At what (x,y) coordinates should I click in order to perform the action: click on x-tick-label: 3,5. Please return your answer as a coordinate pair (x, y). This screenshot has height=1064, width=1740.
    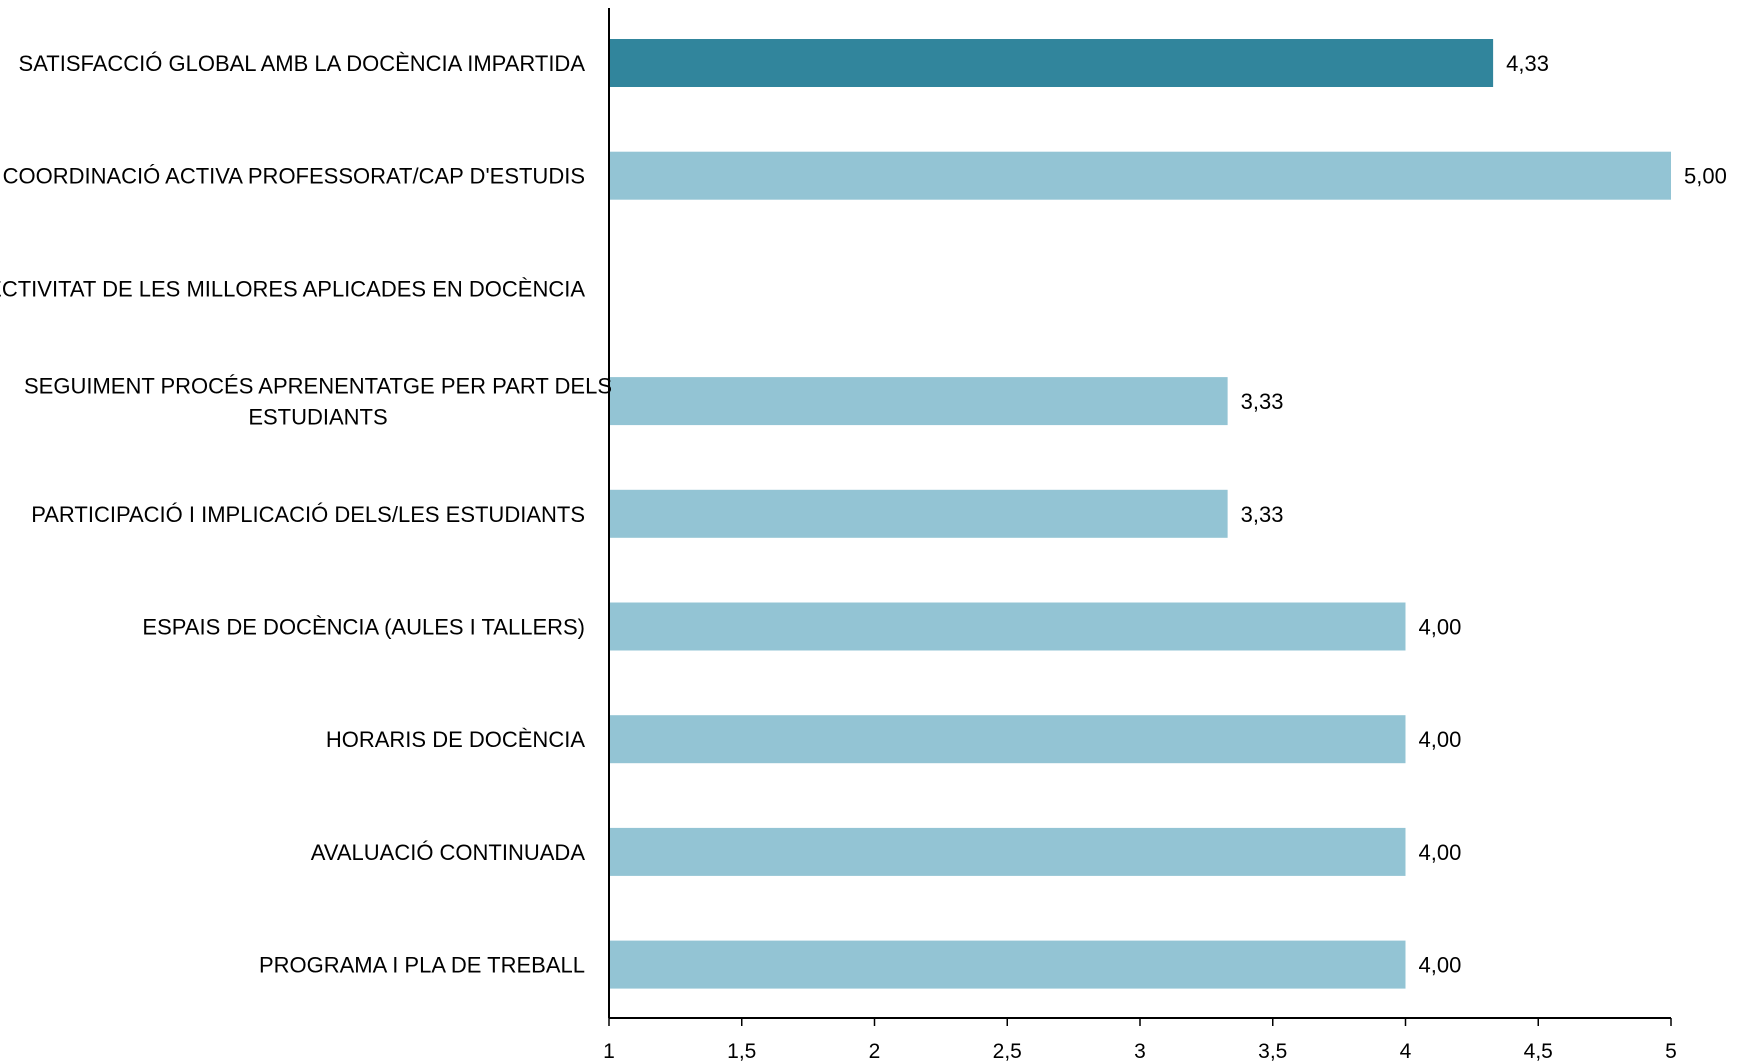
    Looking at the image, I should click on (1272, 1051).